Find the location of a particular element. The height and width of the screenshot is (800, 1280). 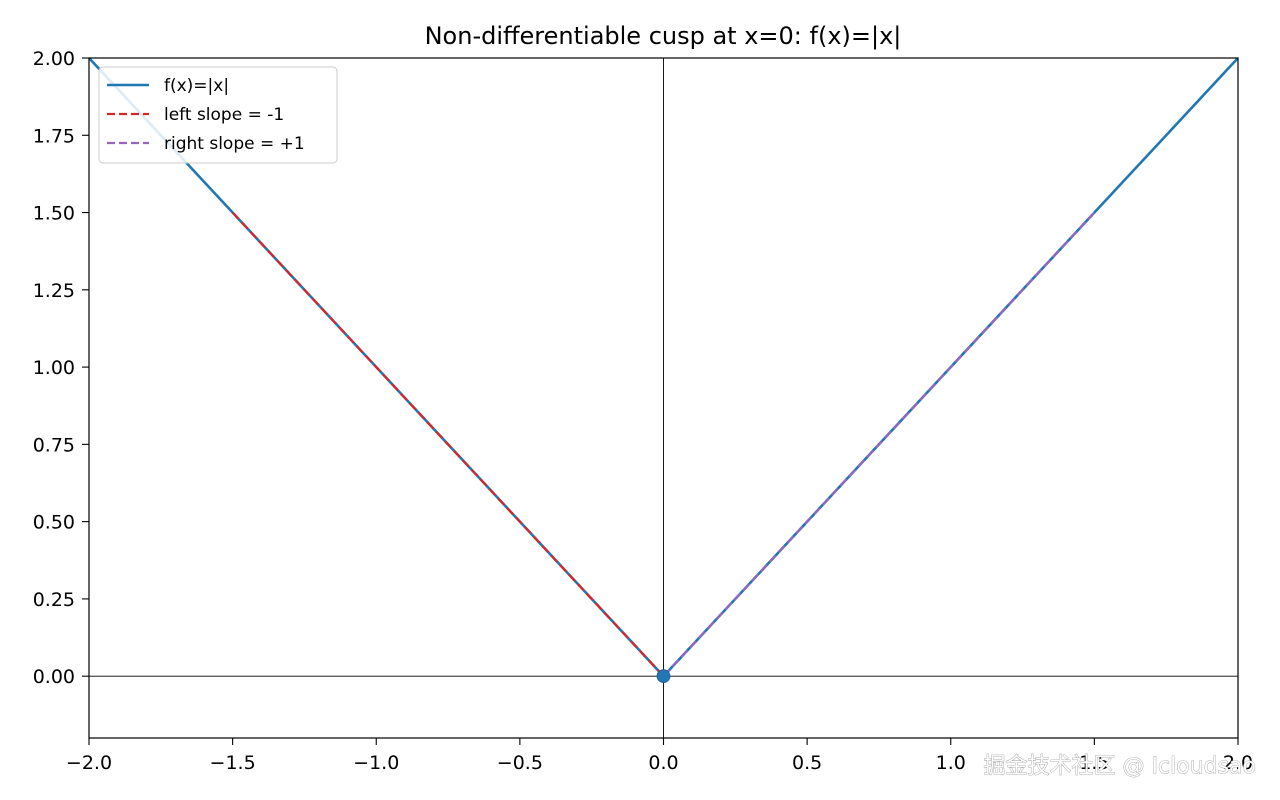

x-tick-label: −2.0 is located at coordinates (89, 763).